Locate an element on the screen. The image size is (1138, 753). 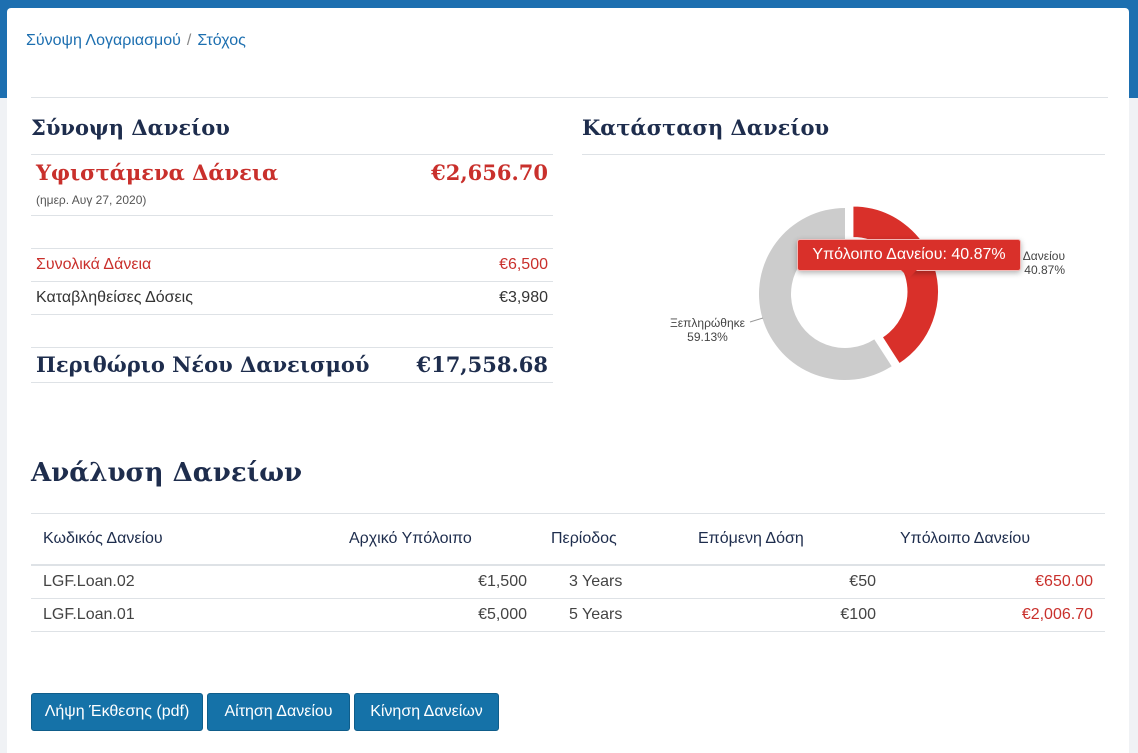
total-loans-value: €6,500 is located at coordinates (523, 264).